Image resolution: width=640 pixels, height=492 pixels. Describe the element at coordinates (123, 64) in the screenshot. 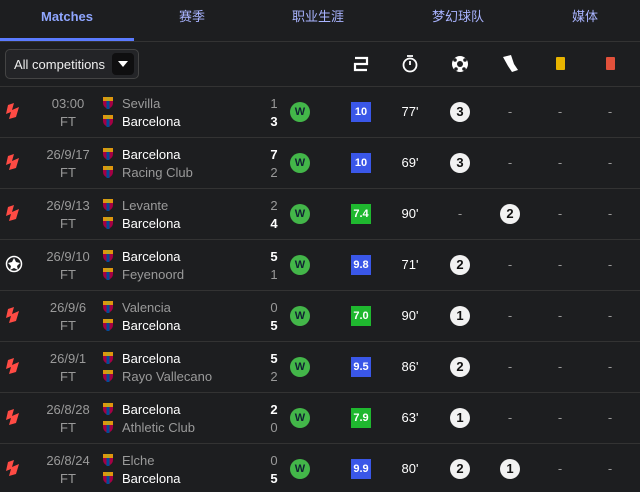

I see `dropdown-arrow` at that location.